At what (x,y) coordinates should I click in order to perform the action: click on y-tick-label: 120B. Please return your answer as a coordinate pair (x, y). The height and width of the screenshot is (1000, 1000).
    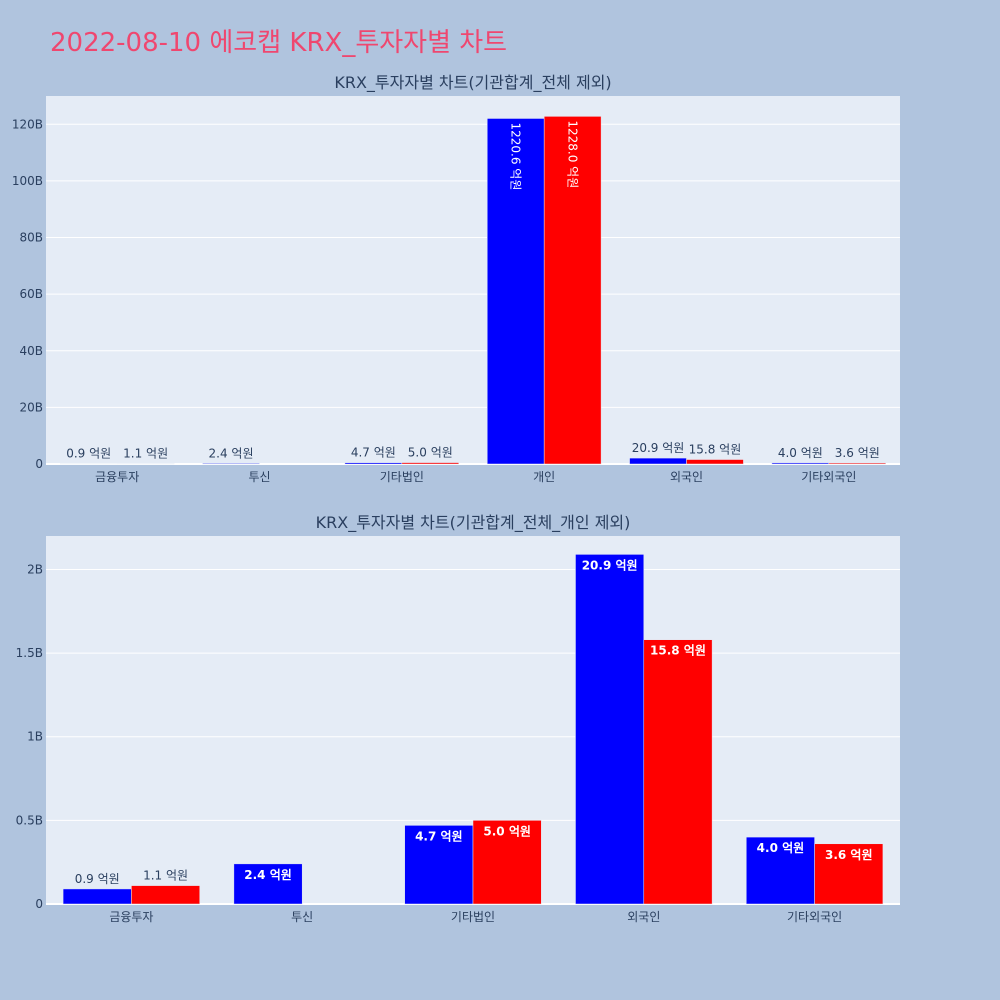
    Looking at the image, I should click on (27, 124).